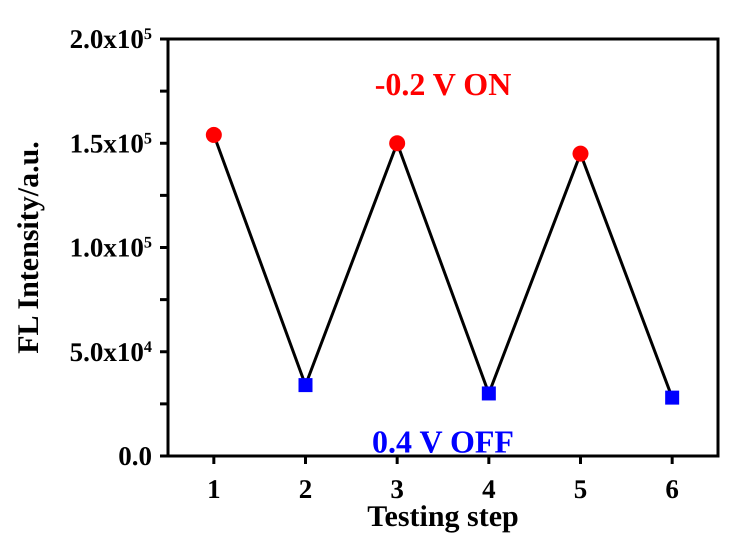 Image resolution: width=737 pixels, height=549 pixels. Describe the element at coordinates (443, 442) in the screenshot. I see `series-label: 0.4 V OFF` at that location.